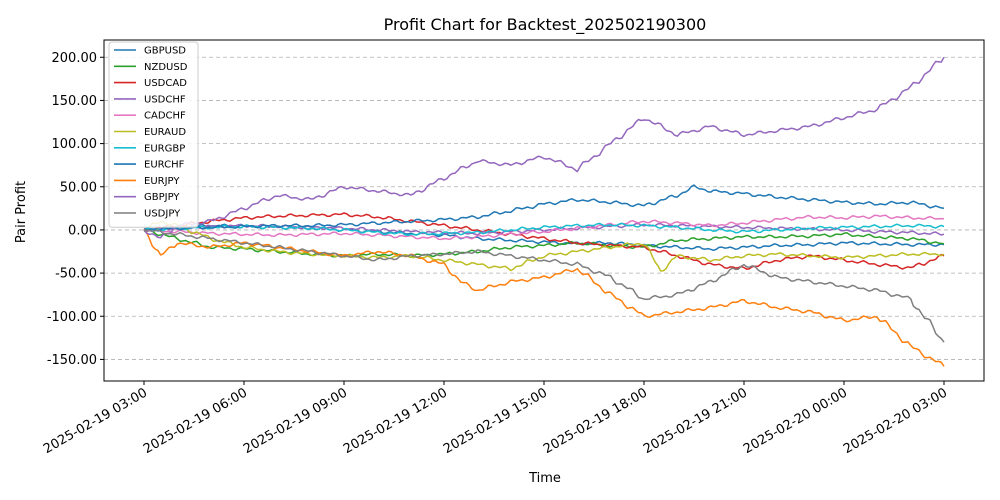 This screenshot has height=500, width=1000. What do you see at coordinates (75, 101) in the screenshot?
I see `y-tick-label: 150.00` at bounding box center [75, 101].